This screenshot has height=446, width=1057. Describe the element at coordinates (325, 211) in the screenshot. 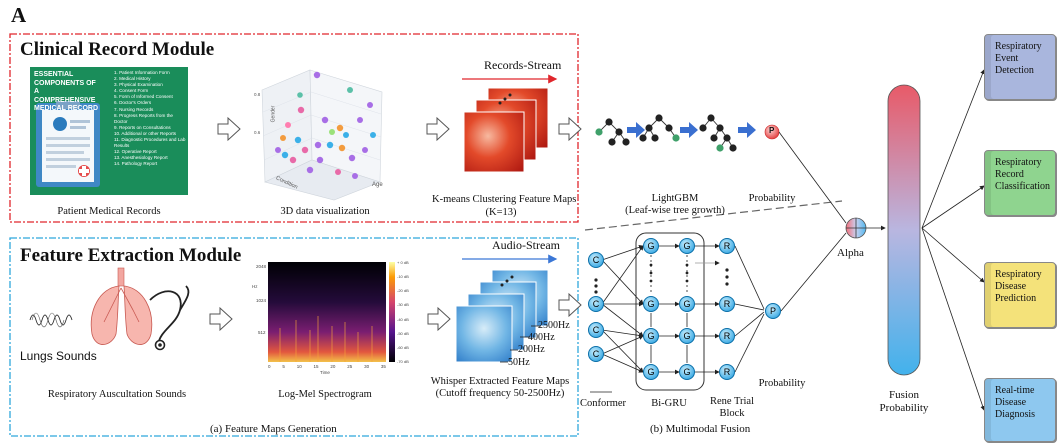

I see `viz-caption: 3D data visualization` at that location.